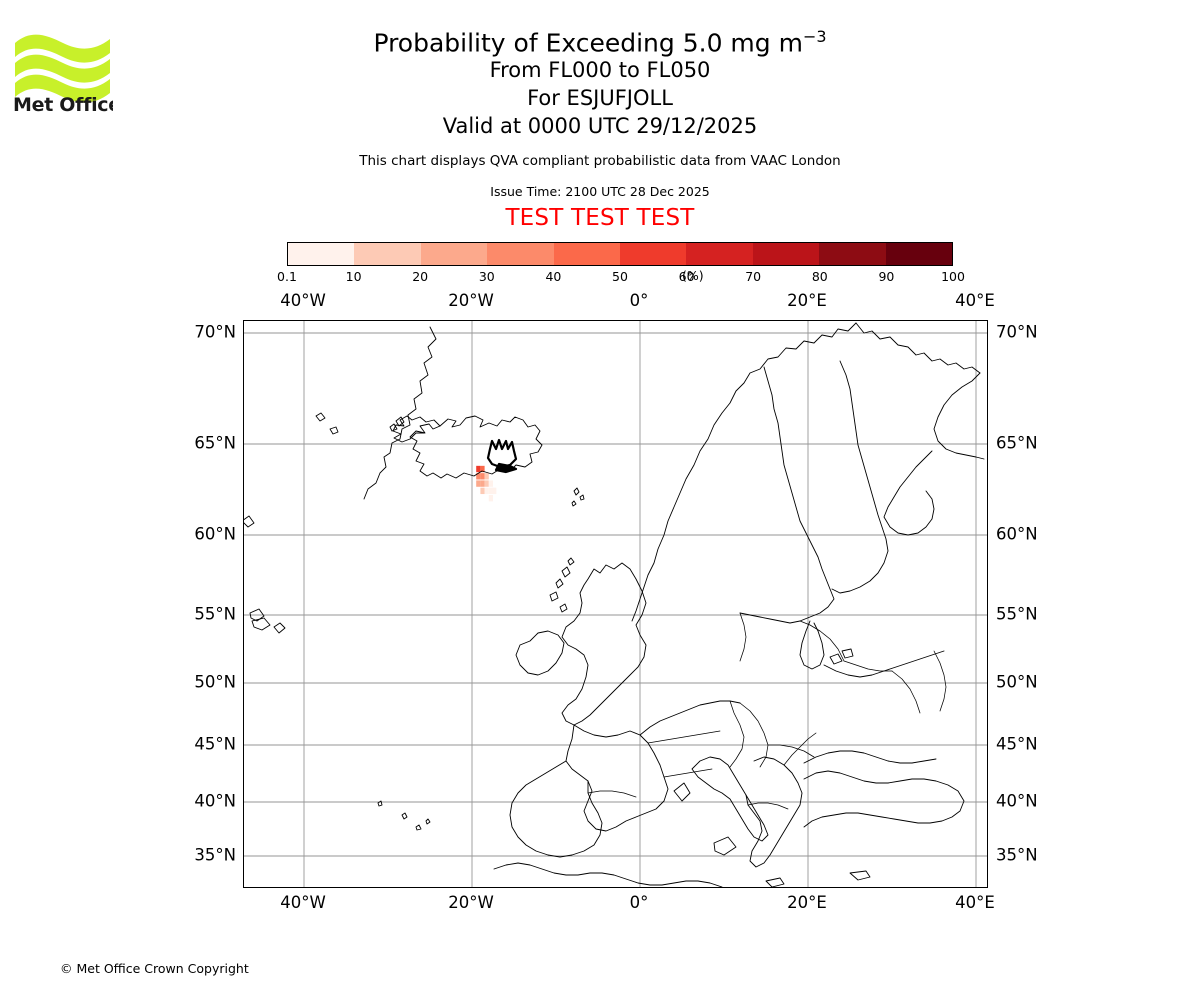  I want to click on colorbar-tick-80: 80, so click(819, 276).